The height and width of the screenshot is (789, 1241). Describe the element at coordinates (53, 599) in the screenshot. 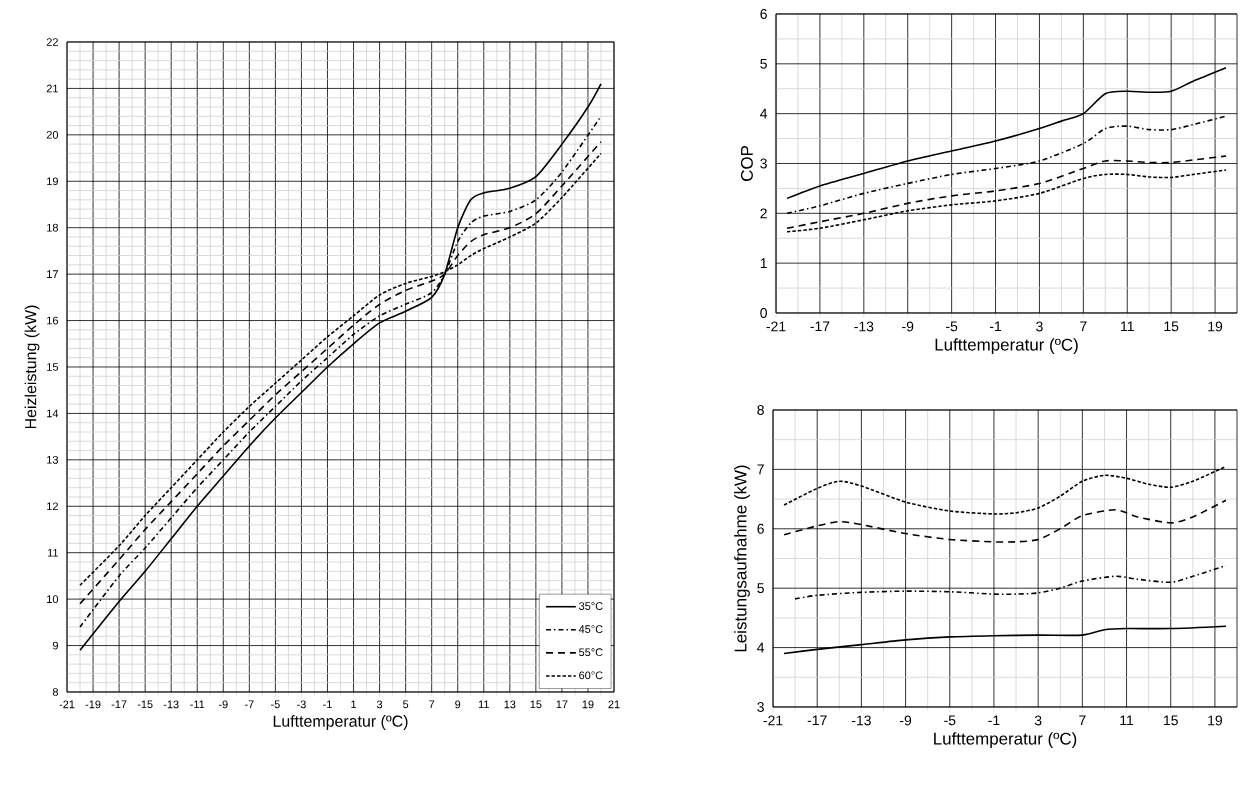

I see `y-tick-label: 10` at that location.